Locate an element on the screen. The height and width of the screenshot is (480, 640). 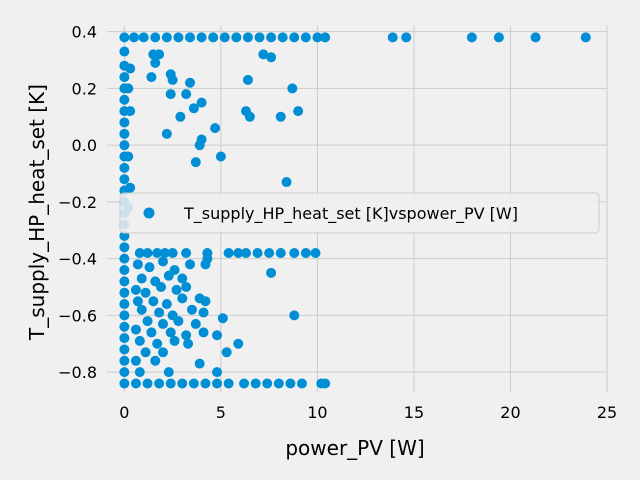
legend-marker is located at coordinates (149, 213).